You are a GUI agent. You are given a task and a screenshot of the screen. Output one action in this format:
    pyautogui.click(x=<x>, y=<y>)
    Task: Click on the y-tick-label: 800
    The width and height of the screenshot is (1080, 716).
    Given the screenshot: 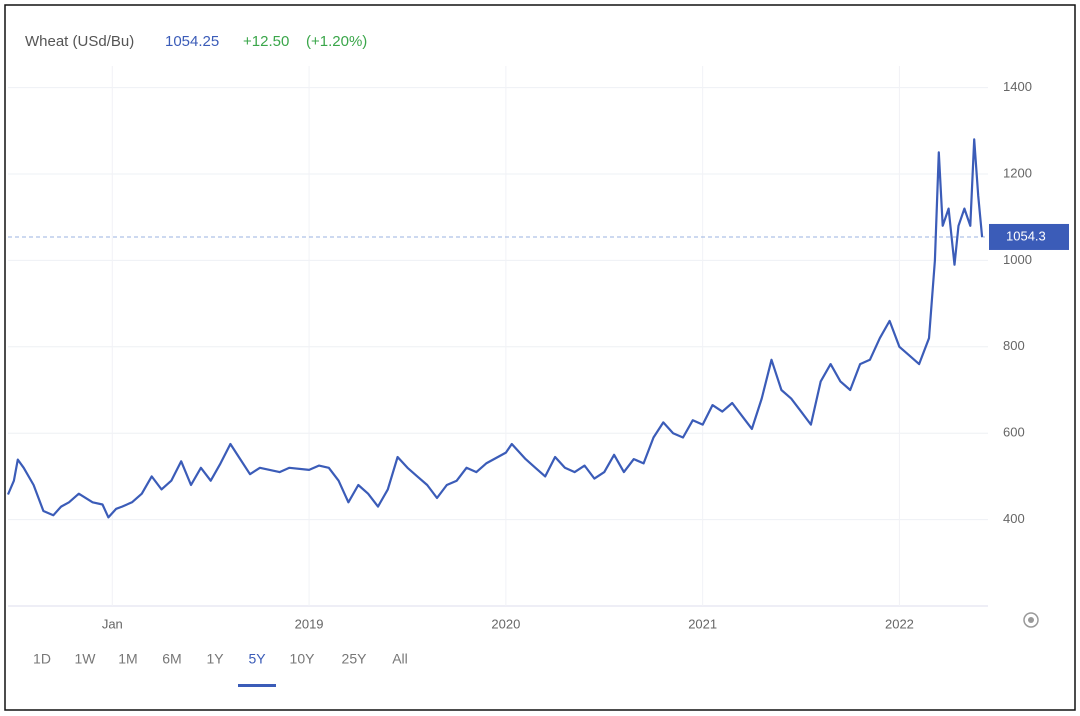 What is the action you would take?
    pyautogui.click(x=1014, y=345)
    